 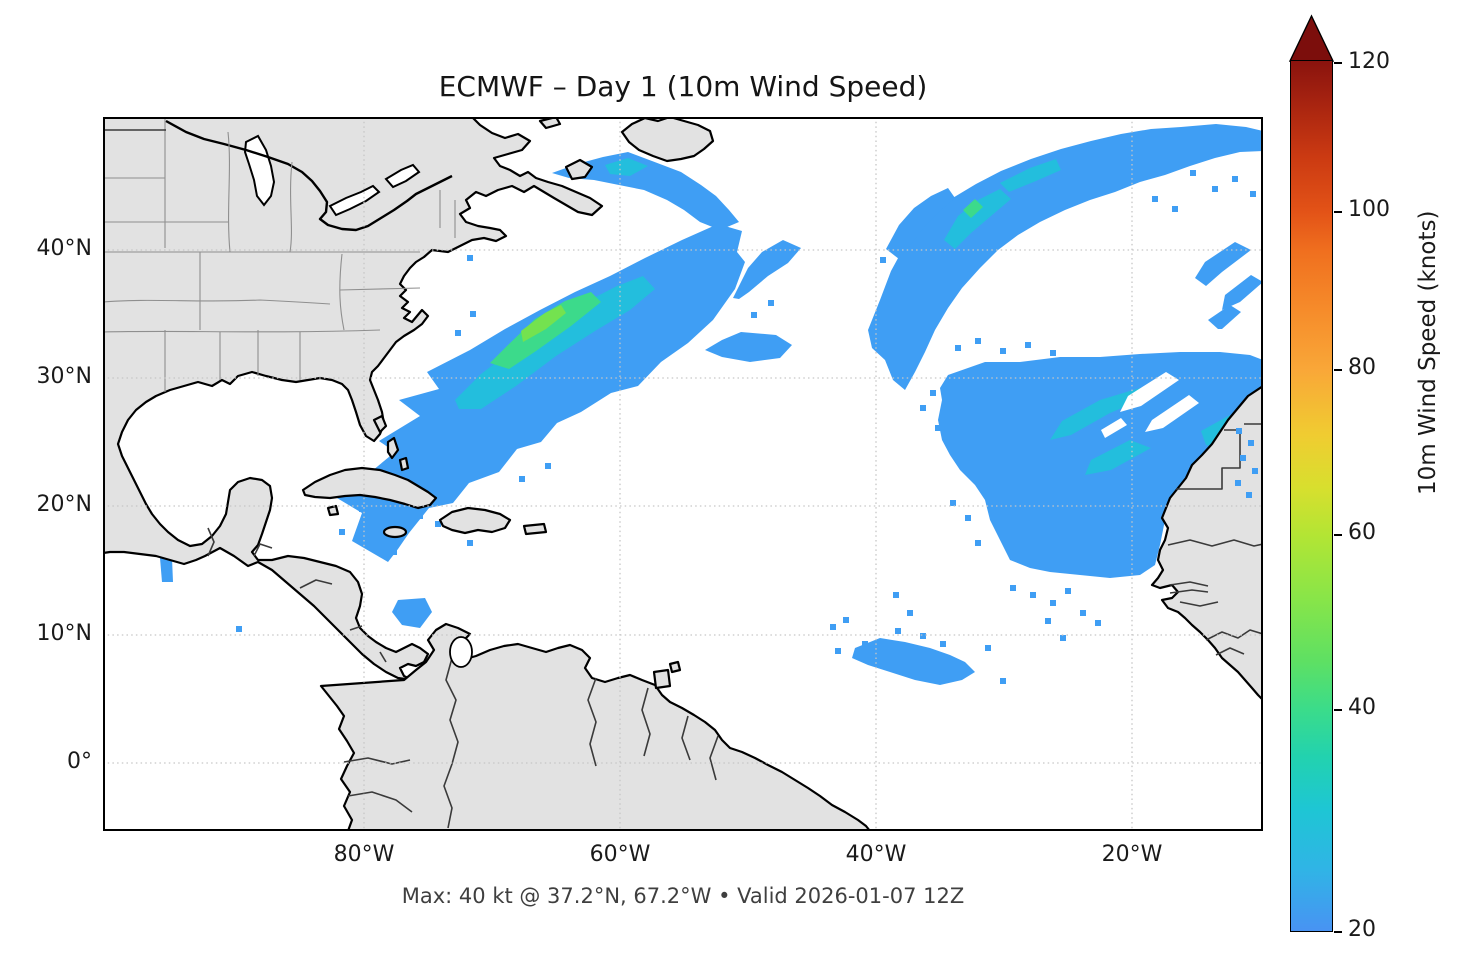 What do you see at coordinates (876, 854) in the screenshot?
I see `x-tick-label: 40°W` at bounding box center [876, 854].